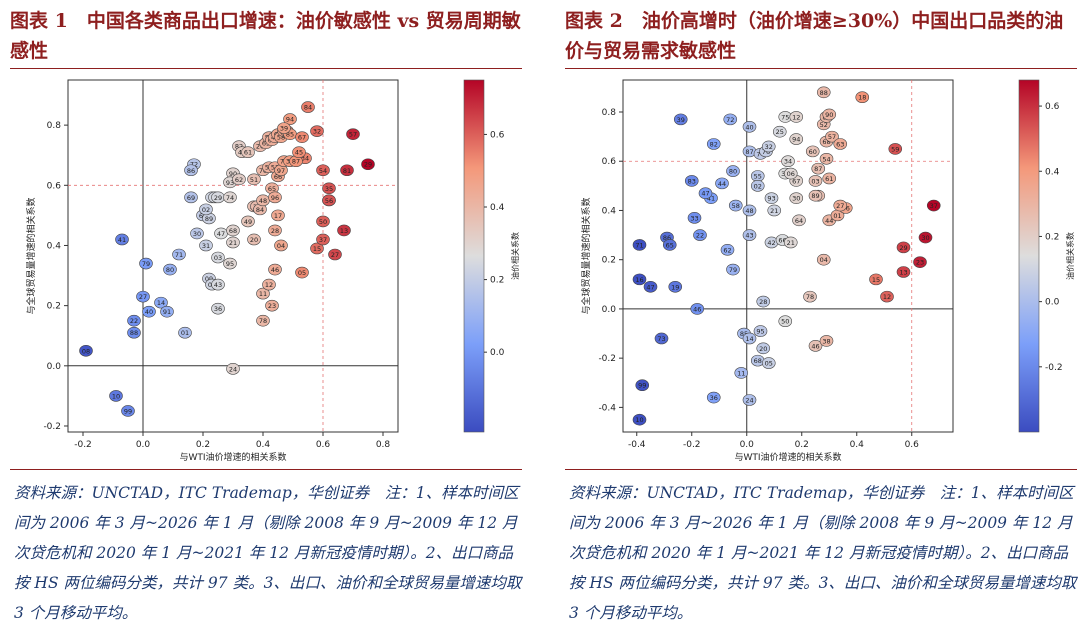 This screenshot has width=1080, height=630. I want to click on point-label: 71, so click(639, 245).